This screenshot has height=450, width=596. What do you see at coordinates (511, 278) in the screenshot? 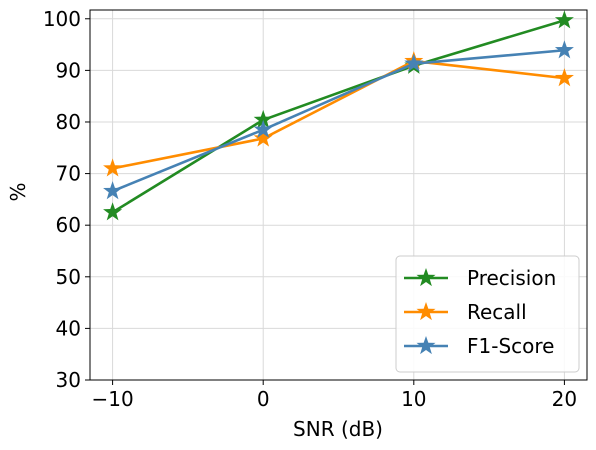
I see `legend-label-precision: Precision` at bounding box center [511, 278].